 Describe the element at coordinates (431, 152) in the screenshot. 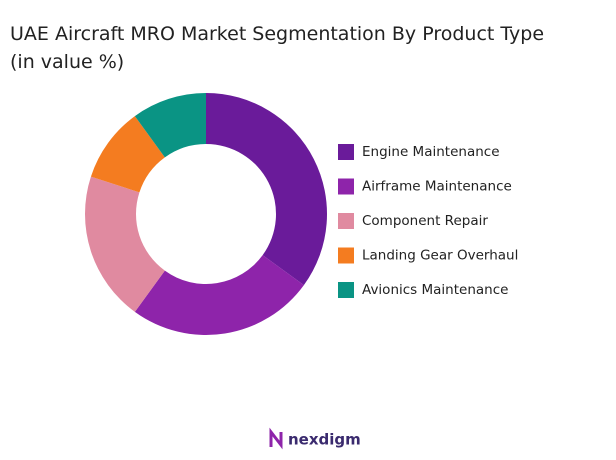

I see `legend-label: Engine Maintenance` at that location.